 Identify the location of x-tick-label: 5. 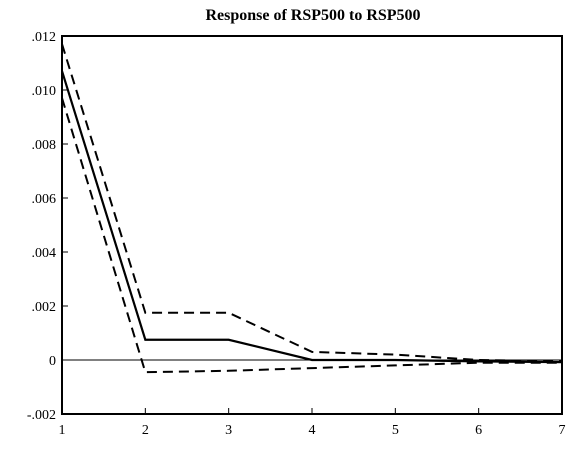
(395, 430).